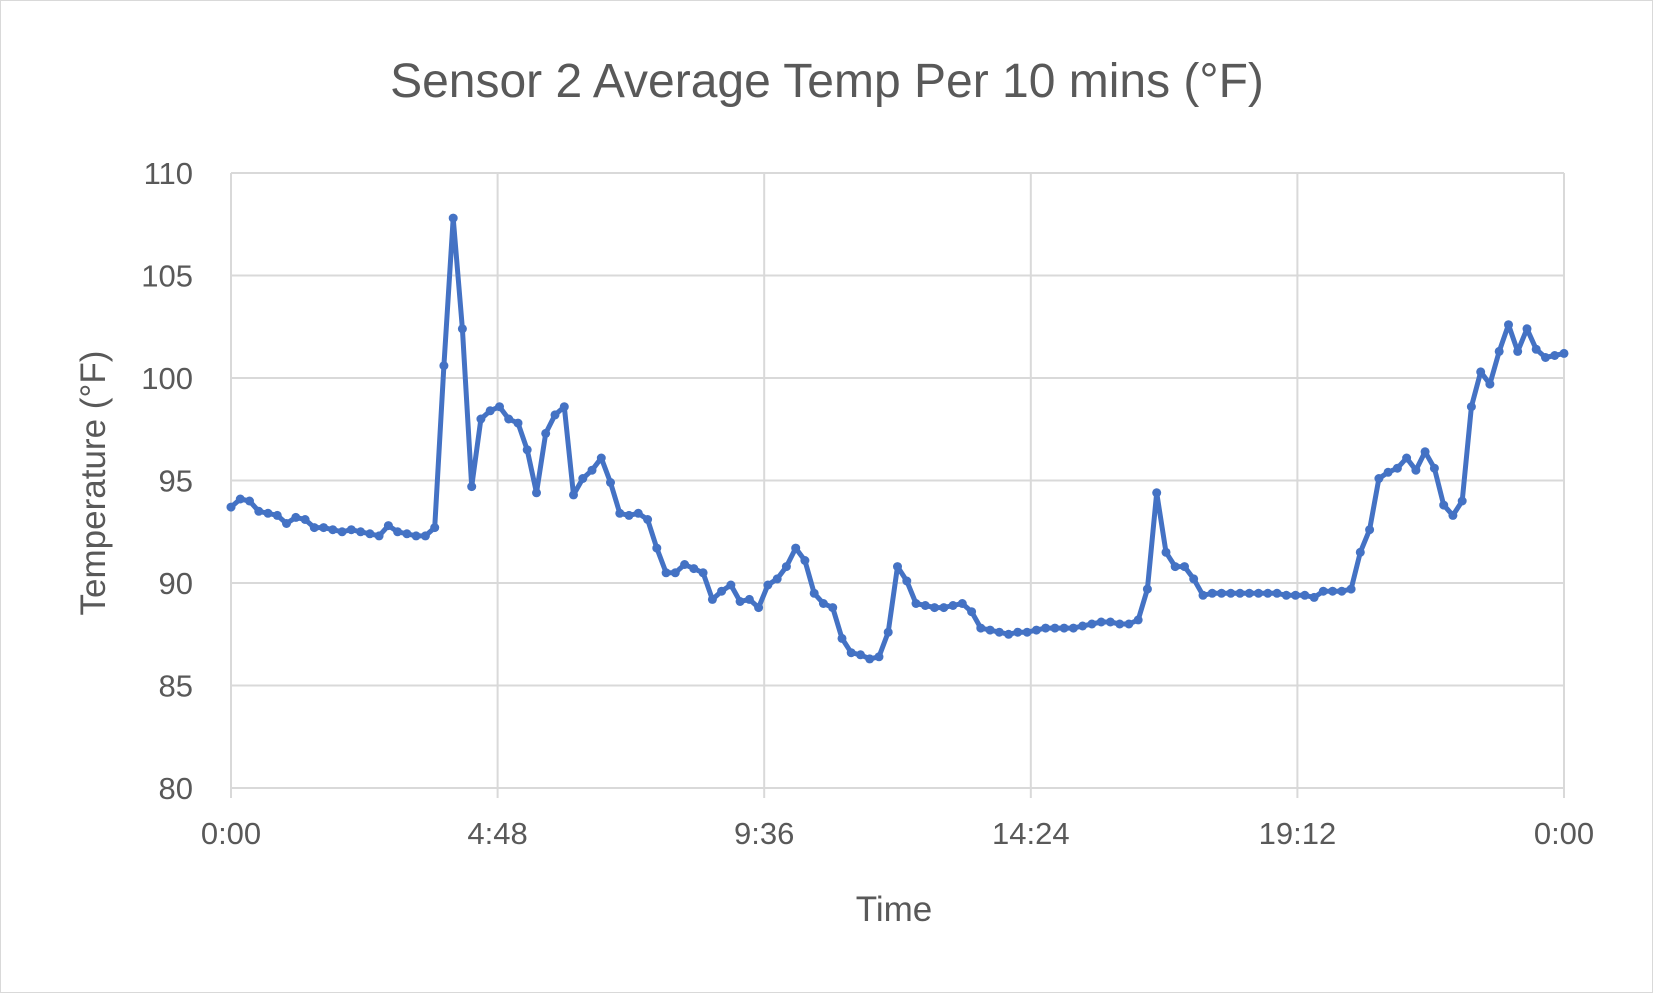 This screenshot has height=994, width=1653. Describe the element at coordinates (827, 81) in the screenshot. I see `chart-title: Sensor 2 Average Temp Per 10 mins (°F)` at that location.